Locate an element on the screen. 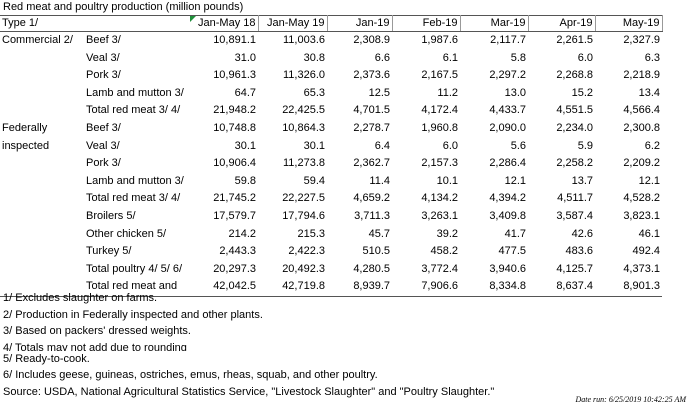 Image resolution: width=696 pixels, height=409 pixels. value-cell: 2,209.2 is located at coordinates (642, 163).